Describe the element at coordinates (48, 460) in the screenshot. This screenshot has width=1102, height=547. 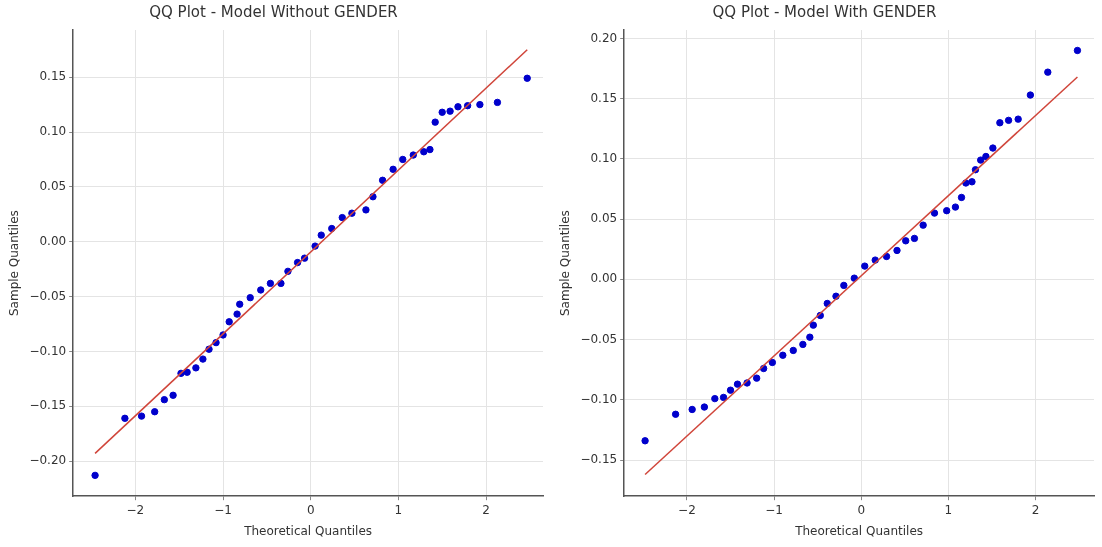
I see `y-tick-label: −0.20` at that location.